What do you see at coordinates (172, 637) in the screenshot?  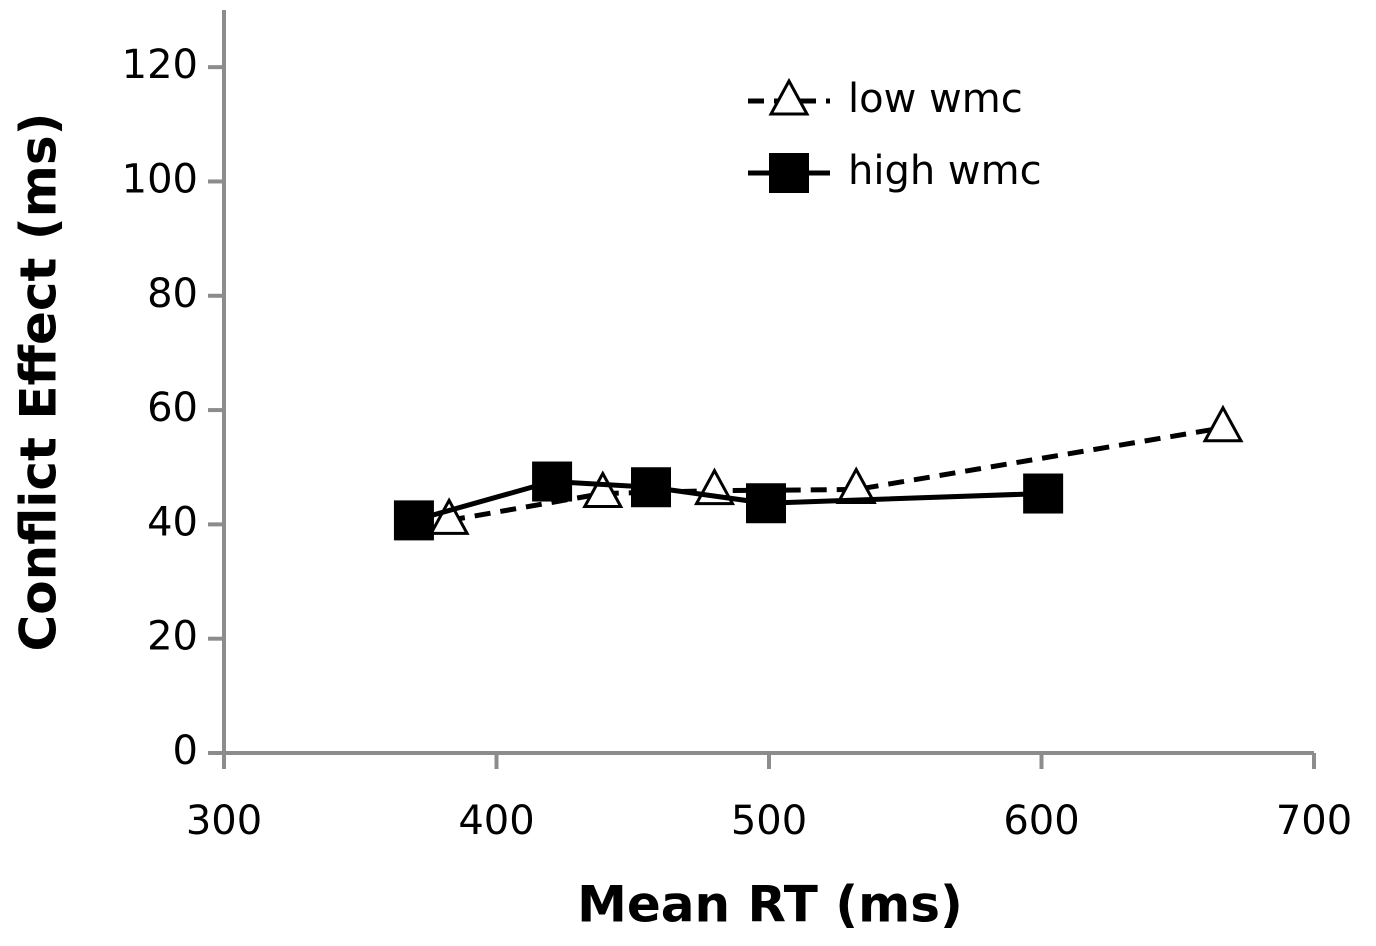 I see `y-tick-label: 20` at bounding box center [172, 637].